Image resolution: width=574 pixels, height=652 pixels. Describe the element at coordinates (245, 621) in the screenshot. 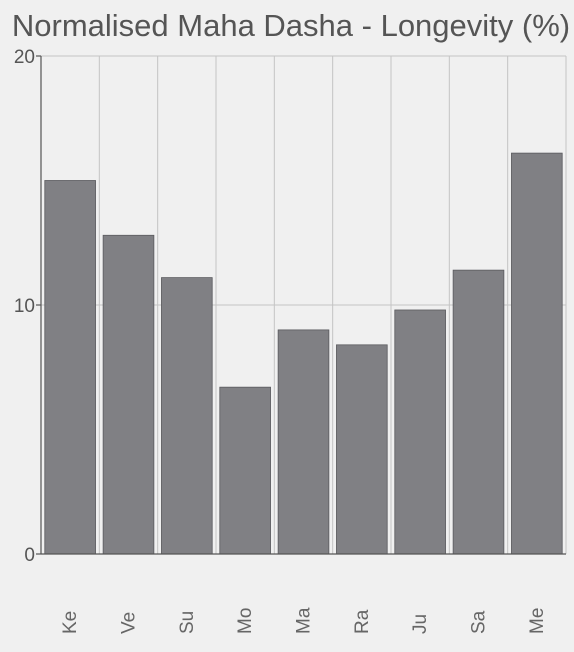

I see `x-category-label-mo: Mo` at that location.